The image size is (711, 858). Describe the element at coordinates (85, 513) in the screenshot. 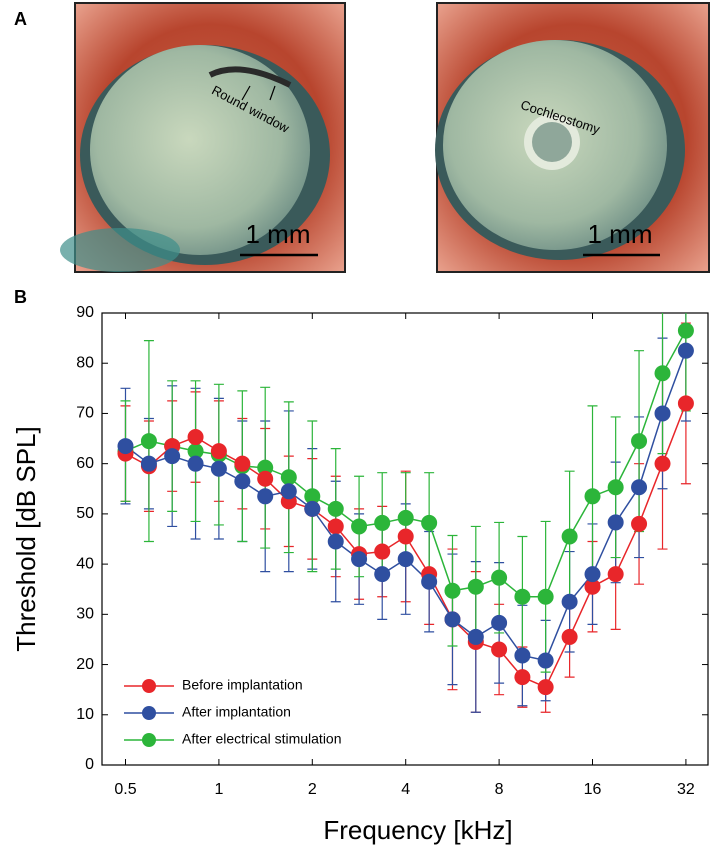

I see `y-tick-label: 50` at that location.